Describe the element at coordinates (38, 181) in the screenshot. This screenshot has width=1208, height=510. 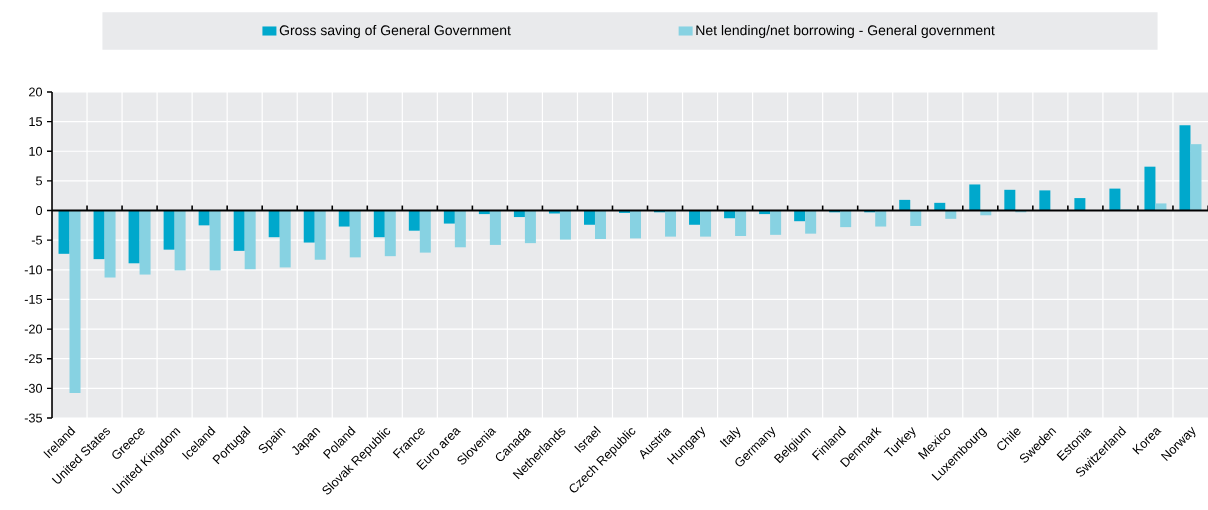
I see `y-tick-label: 5` at that location.